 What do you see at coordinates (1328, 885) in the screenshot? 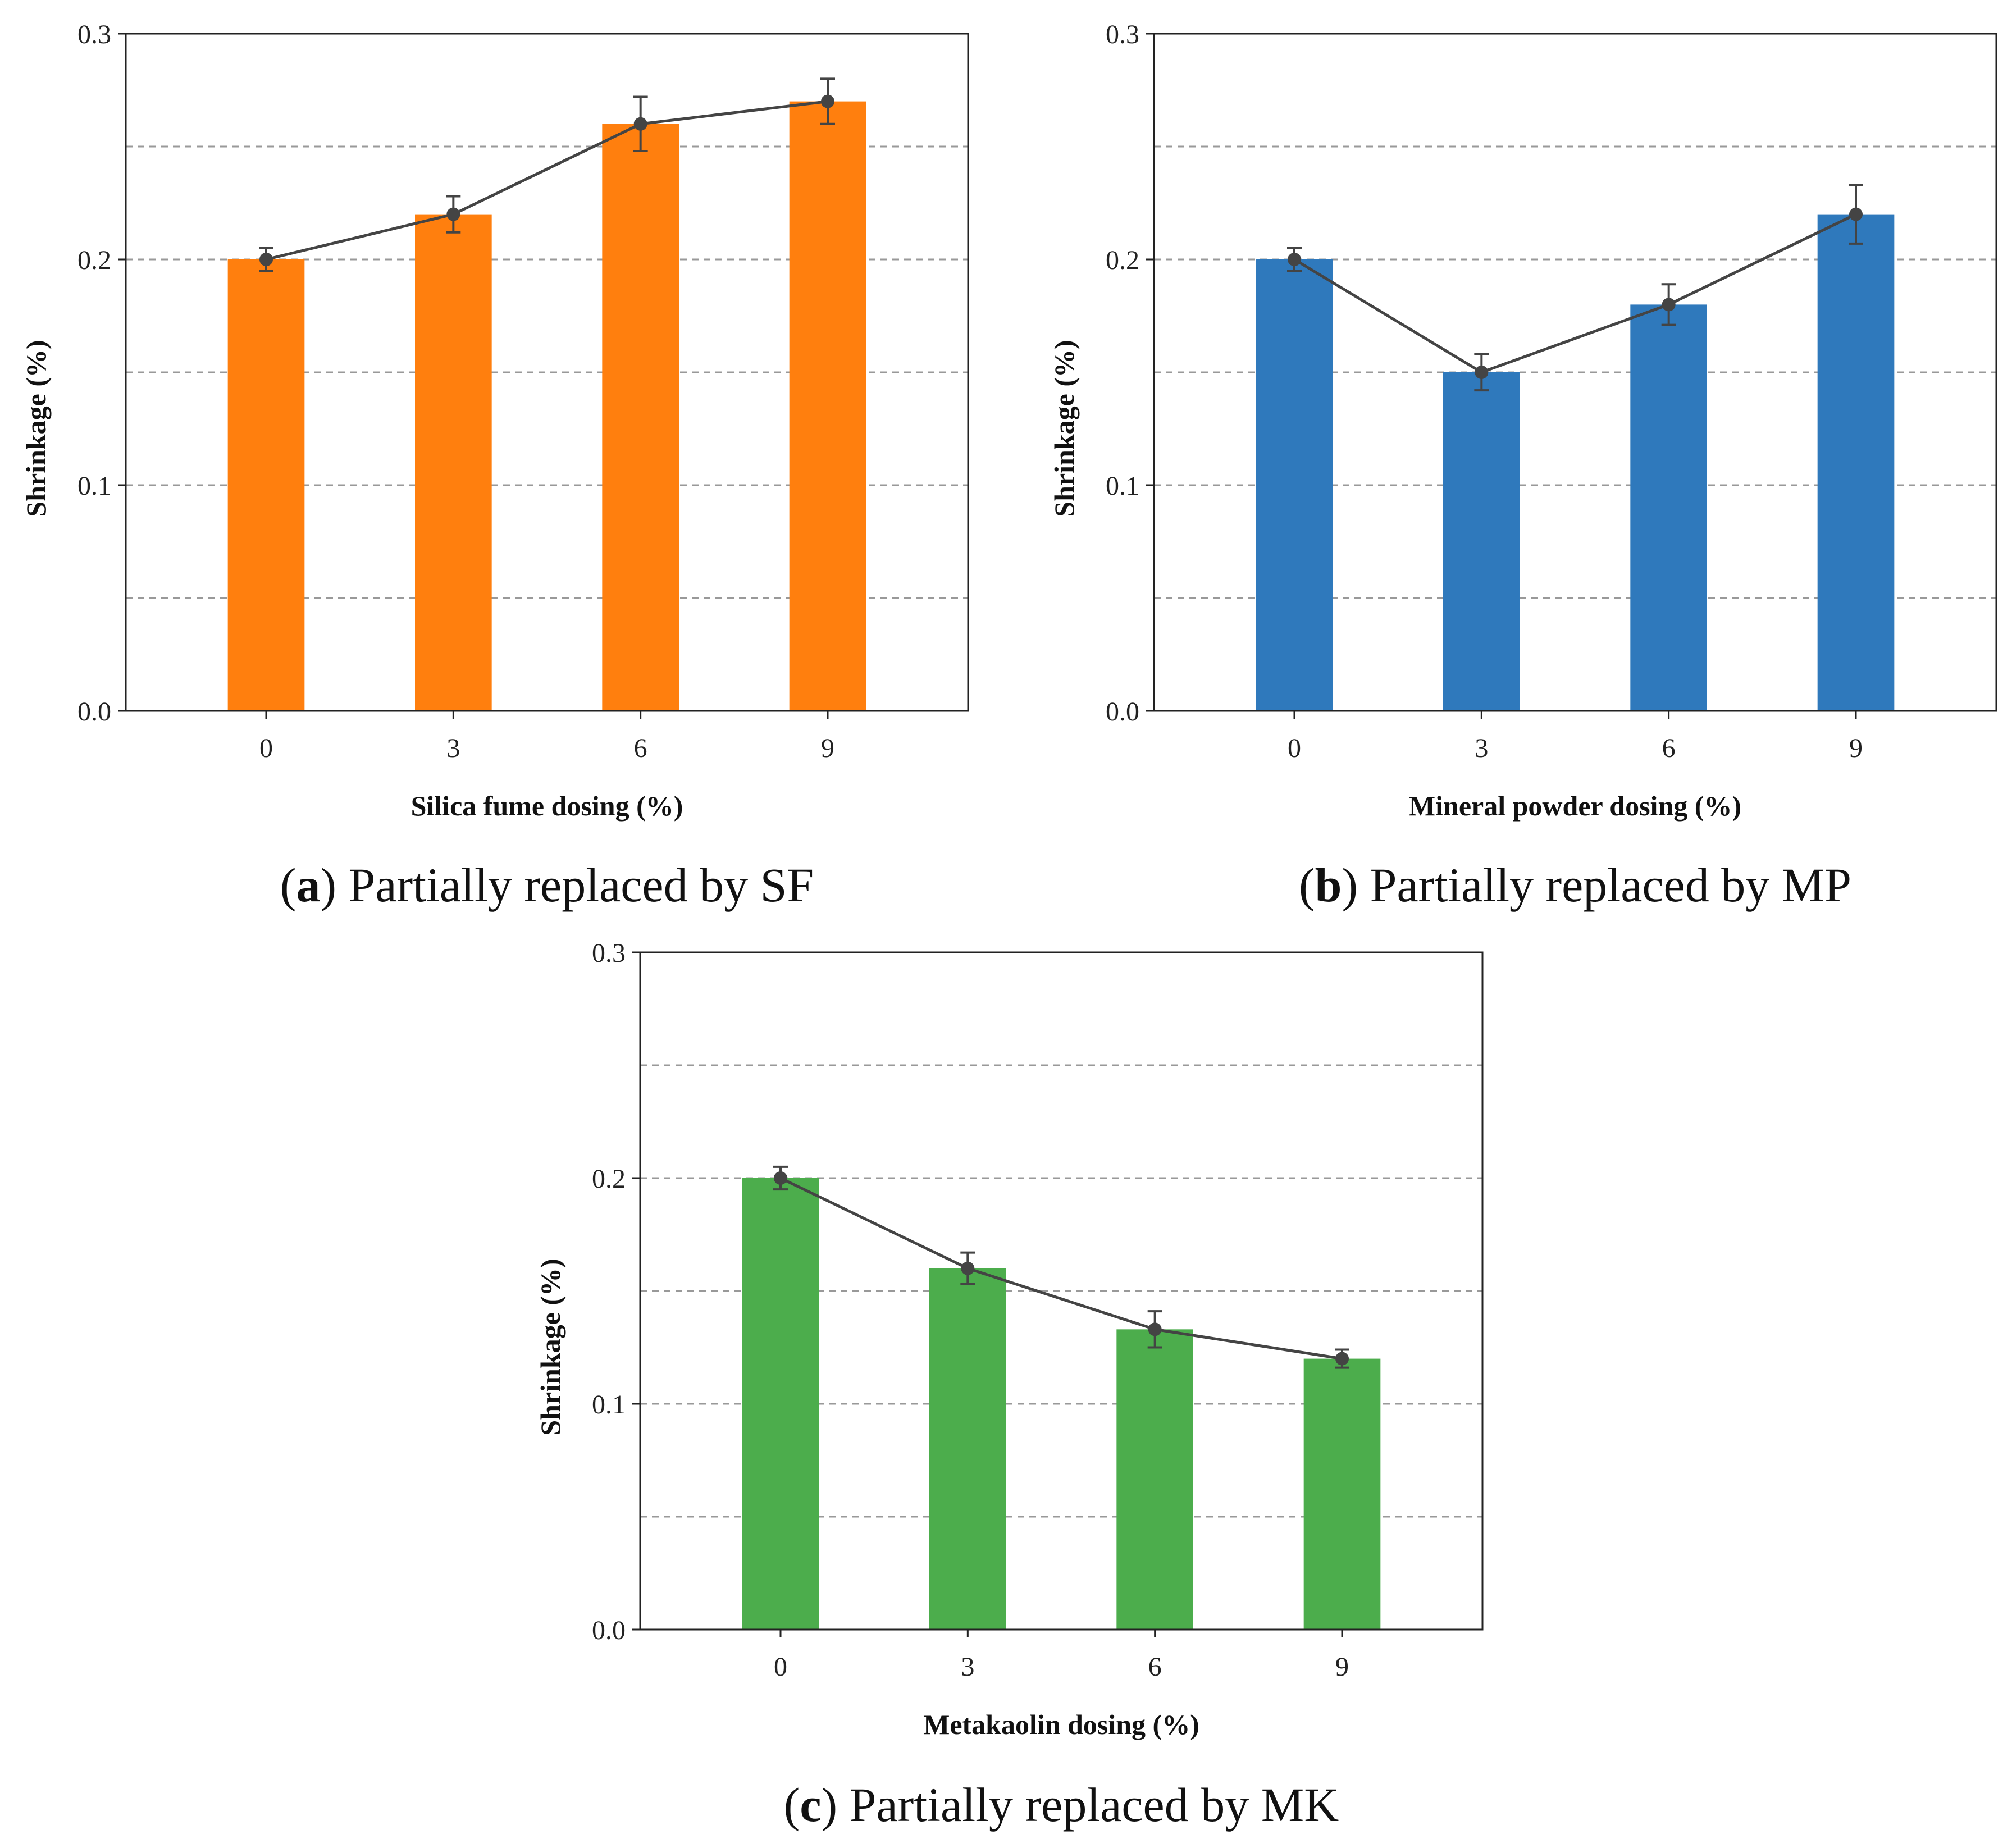
I see `caption-letter: b` at bounding box center [1328, 885].